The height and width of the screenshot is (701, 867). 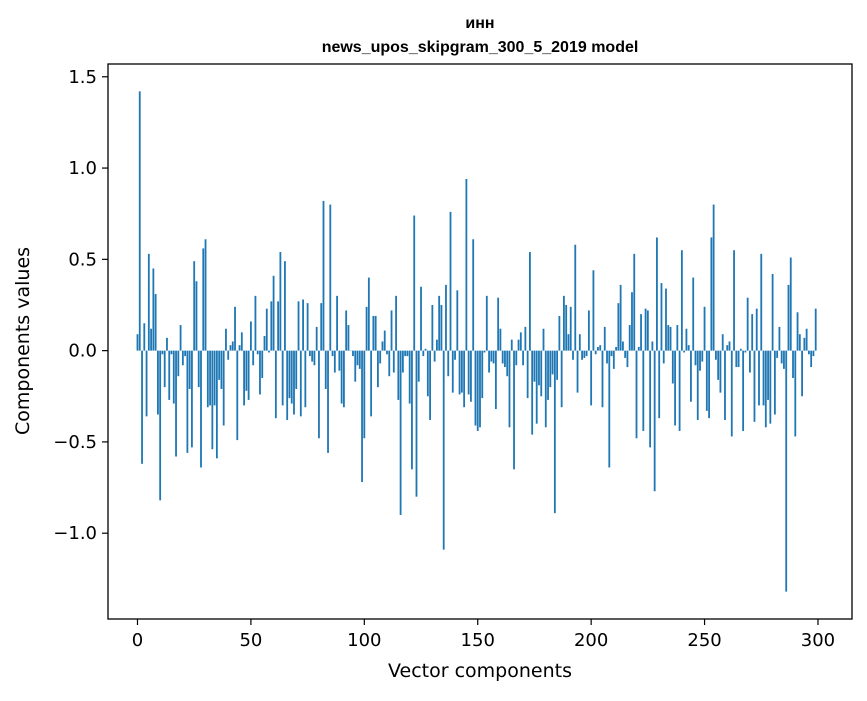 I want to click on y-tick-label: 0.0, so click(x=82, y=351).